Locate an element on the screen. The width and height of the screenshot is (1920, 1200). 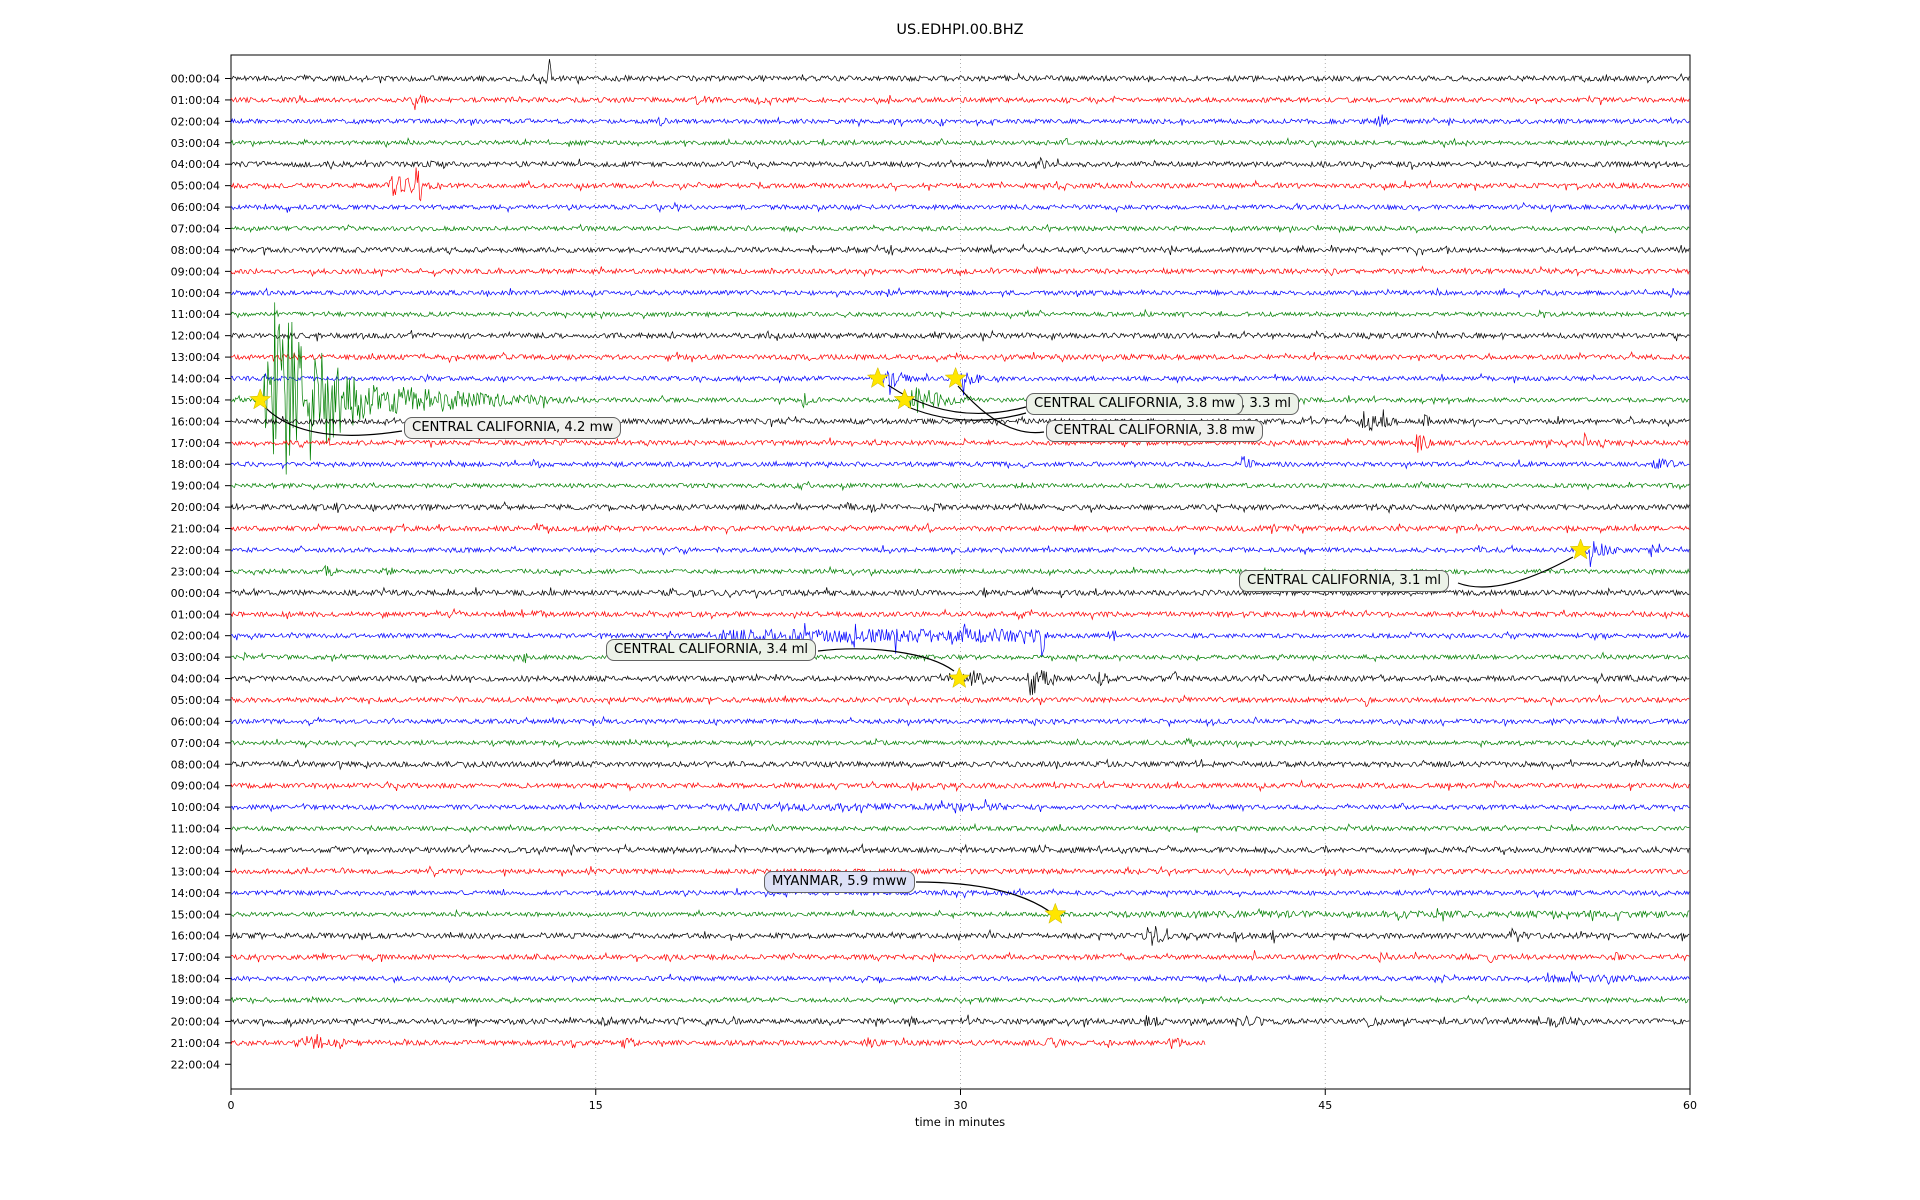
y-tick-label: 09:00:04 is located at coordinates (195, 786).